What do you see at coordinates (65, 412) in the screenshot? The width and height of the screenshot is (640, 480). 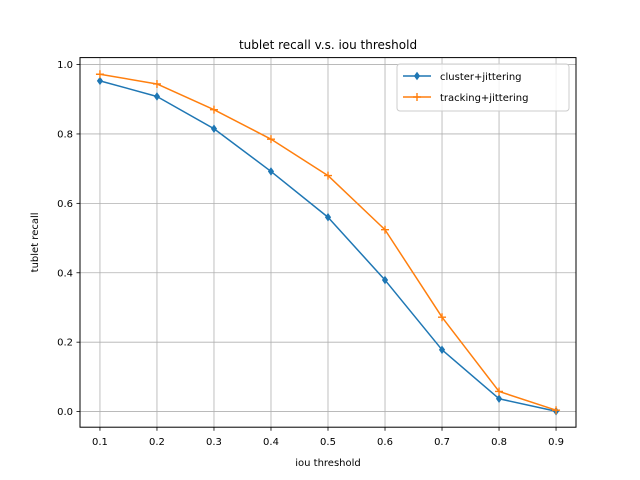 I see `y-tick-label: 0.0` at bounding box center [65, 412].